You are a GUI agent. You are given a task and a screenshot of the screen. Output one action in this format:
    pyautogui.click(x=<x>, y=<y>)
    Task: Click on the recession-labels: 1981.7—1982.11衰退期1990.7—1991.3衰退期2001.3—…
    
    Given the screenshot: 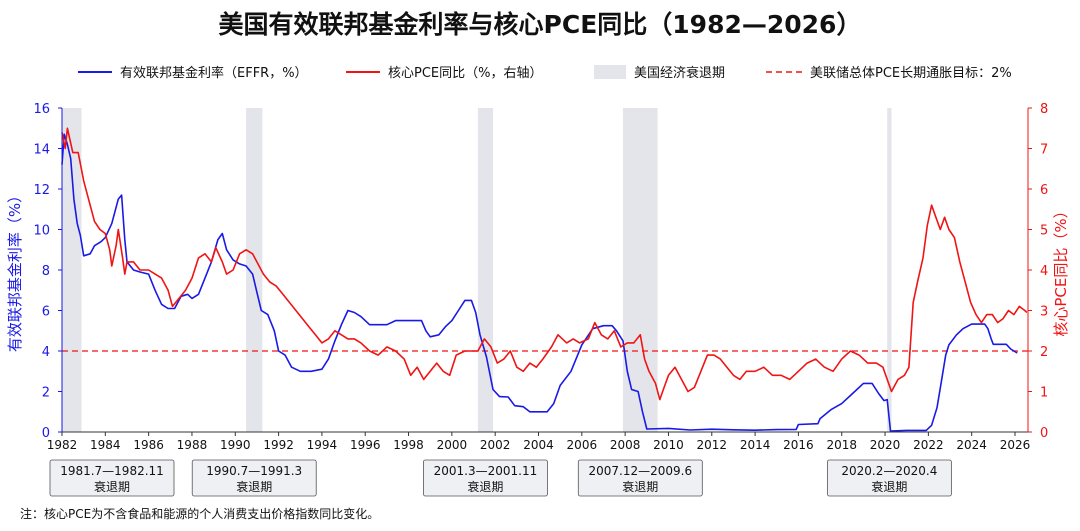 What is the action you would take?
    pyautogui.click(x=500, y=478)
    